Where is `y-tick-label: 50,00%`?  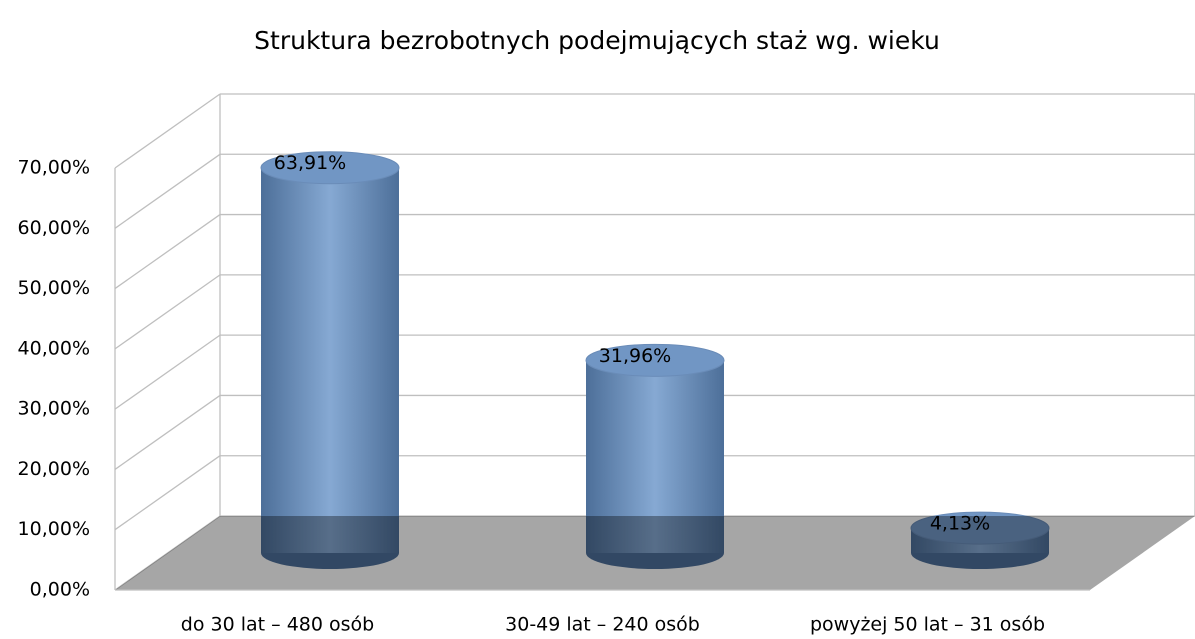 y-tick-label: 50,00% is located at coordinates (54, 288).